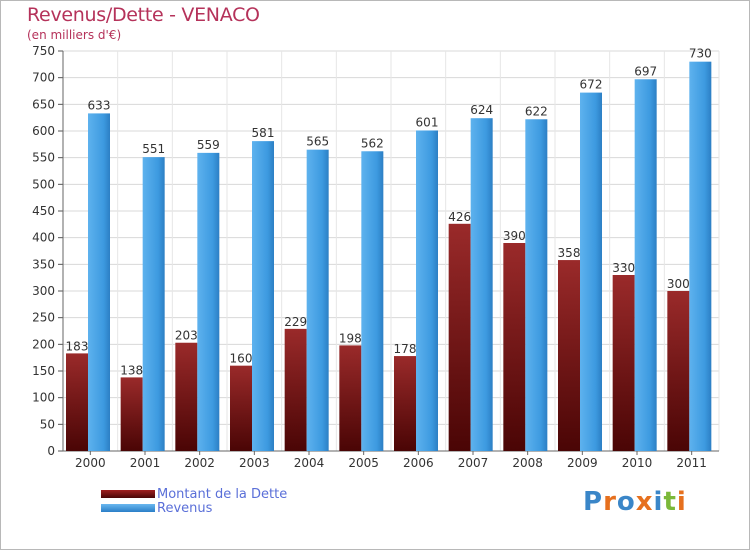 Image resolution: width=750 pixels, height=550 pixels. Describe the element at coordinates (591, 85) in the screenshot. I see `data-label-revenus: 672` at that location.